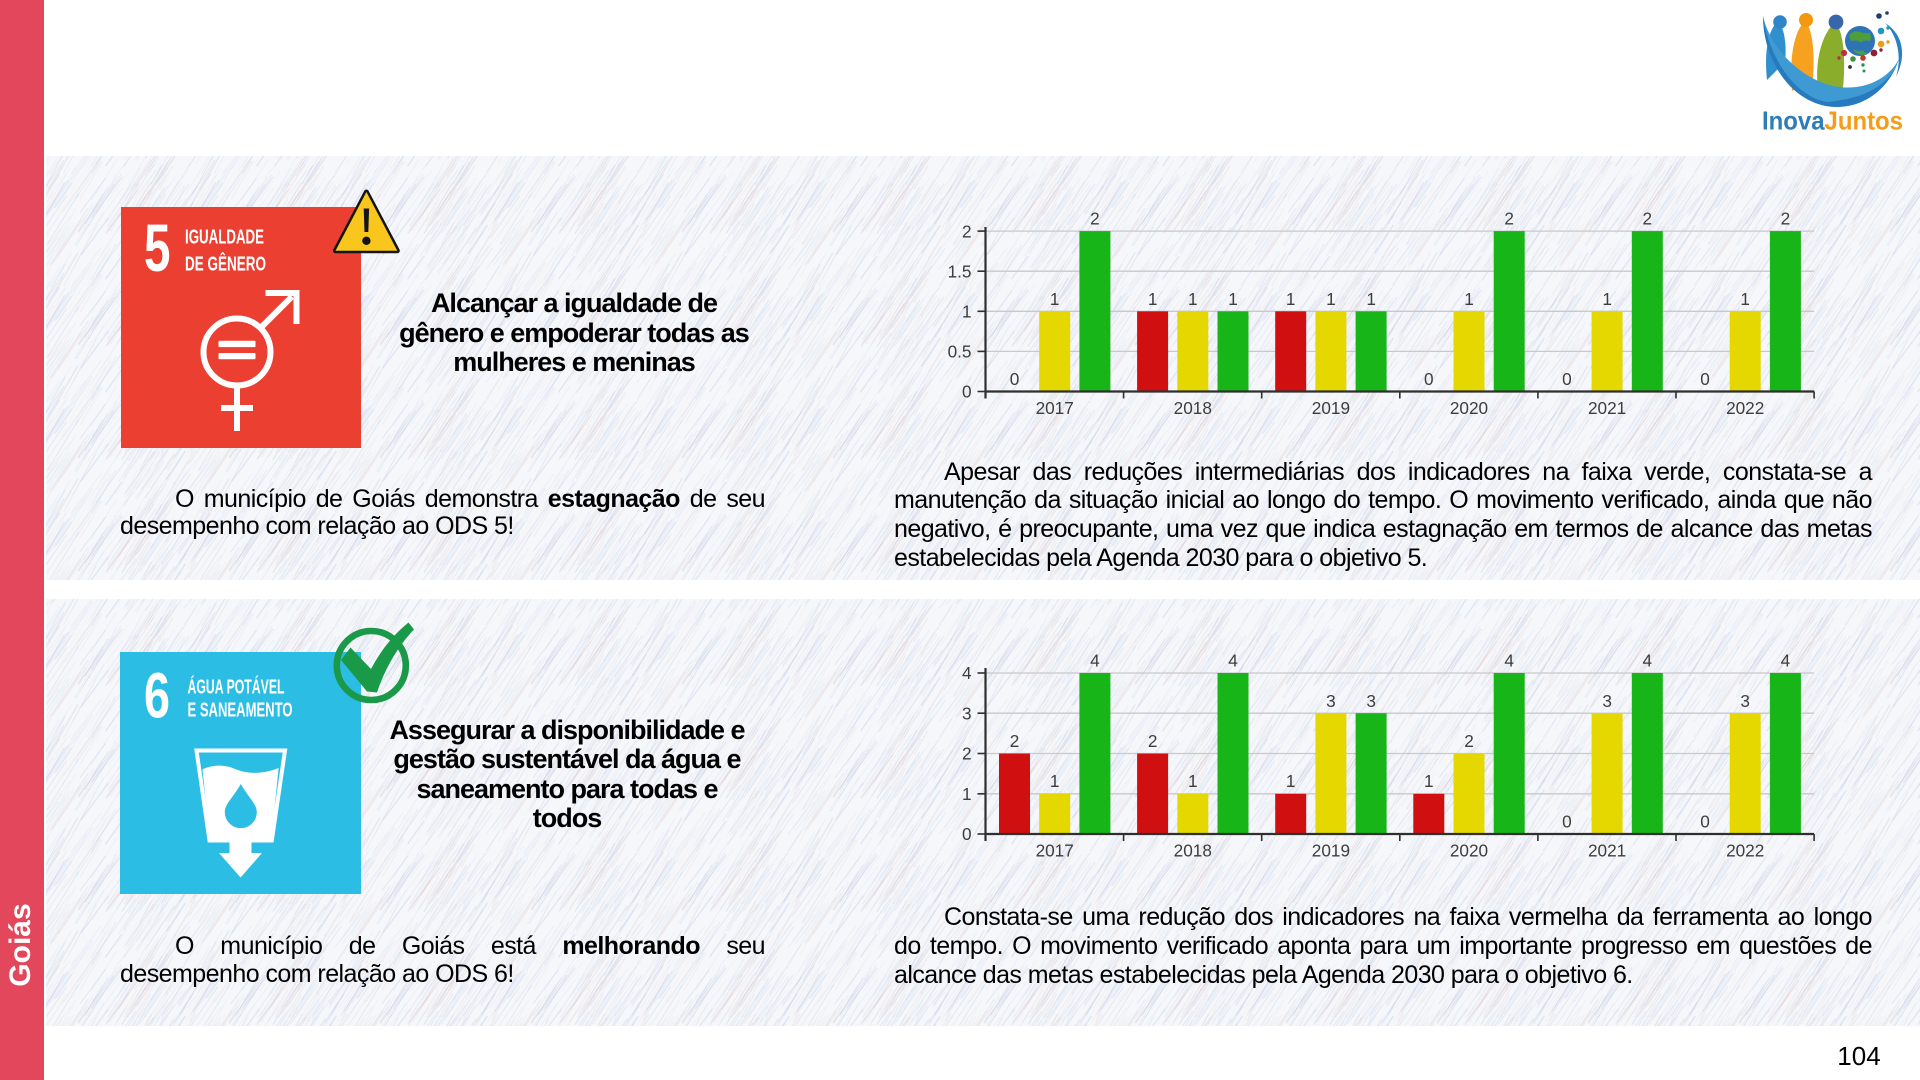  I want to click on svg-text: ÁGUA POTÁVEL, so click(236, 687).